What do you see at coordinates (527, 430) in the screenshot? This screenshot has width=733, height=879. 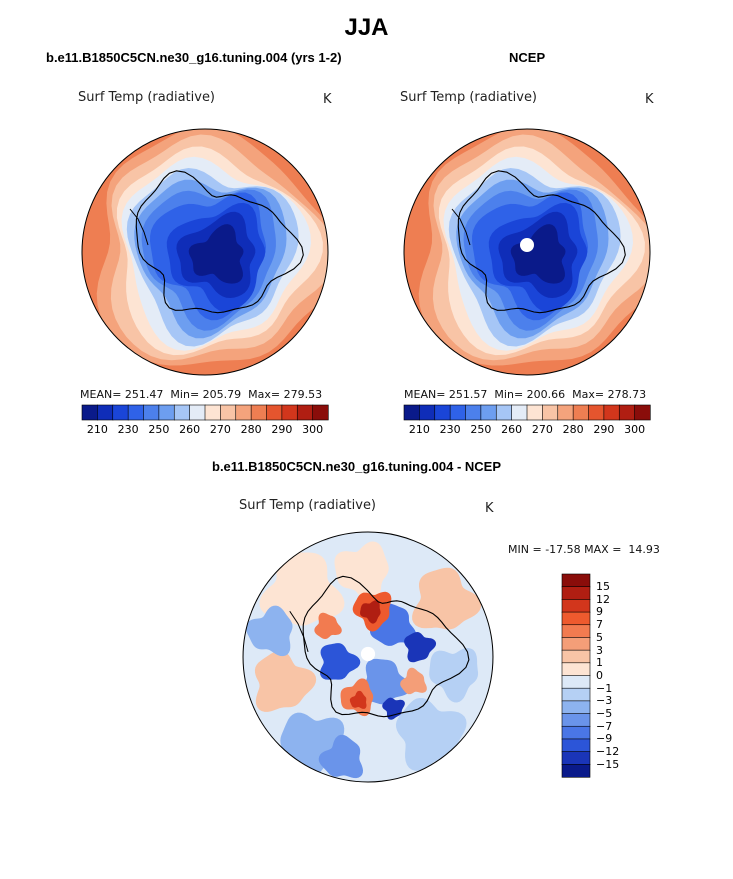 I see `obs-colorbar-ticks: 210 230 250 260 270 280 290 300` at bounding box center [527, 430].